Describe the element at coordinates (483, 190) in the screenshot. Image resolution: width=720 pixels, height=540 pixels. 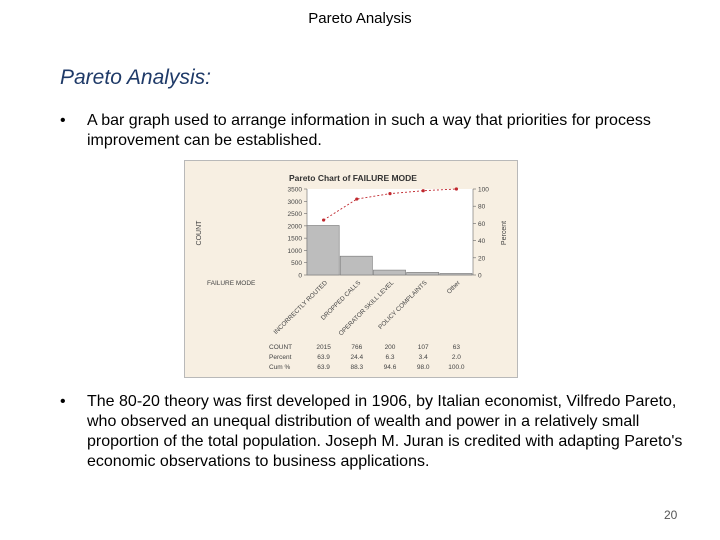
I see `y2-tick-label: 100` at that location.